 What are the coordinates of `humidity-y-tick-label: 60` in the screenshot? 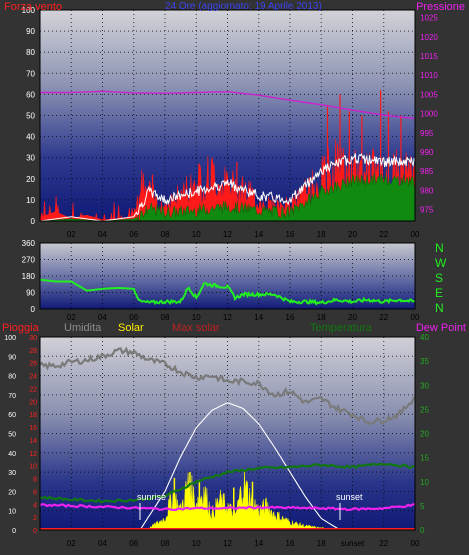 It's located at (12, 415).